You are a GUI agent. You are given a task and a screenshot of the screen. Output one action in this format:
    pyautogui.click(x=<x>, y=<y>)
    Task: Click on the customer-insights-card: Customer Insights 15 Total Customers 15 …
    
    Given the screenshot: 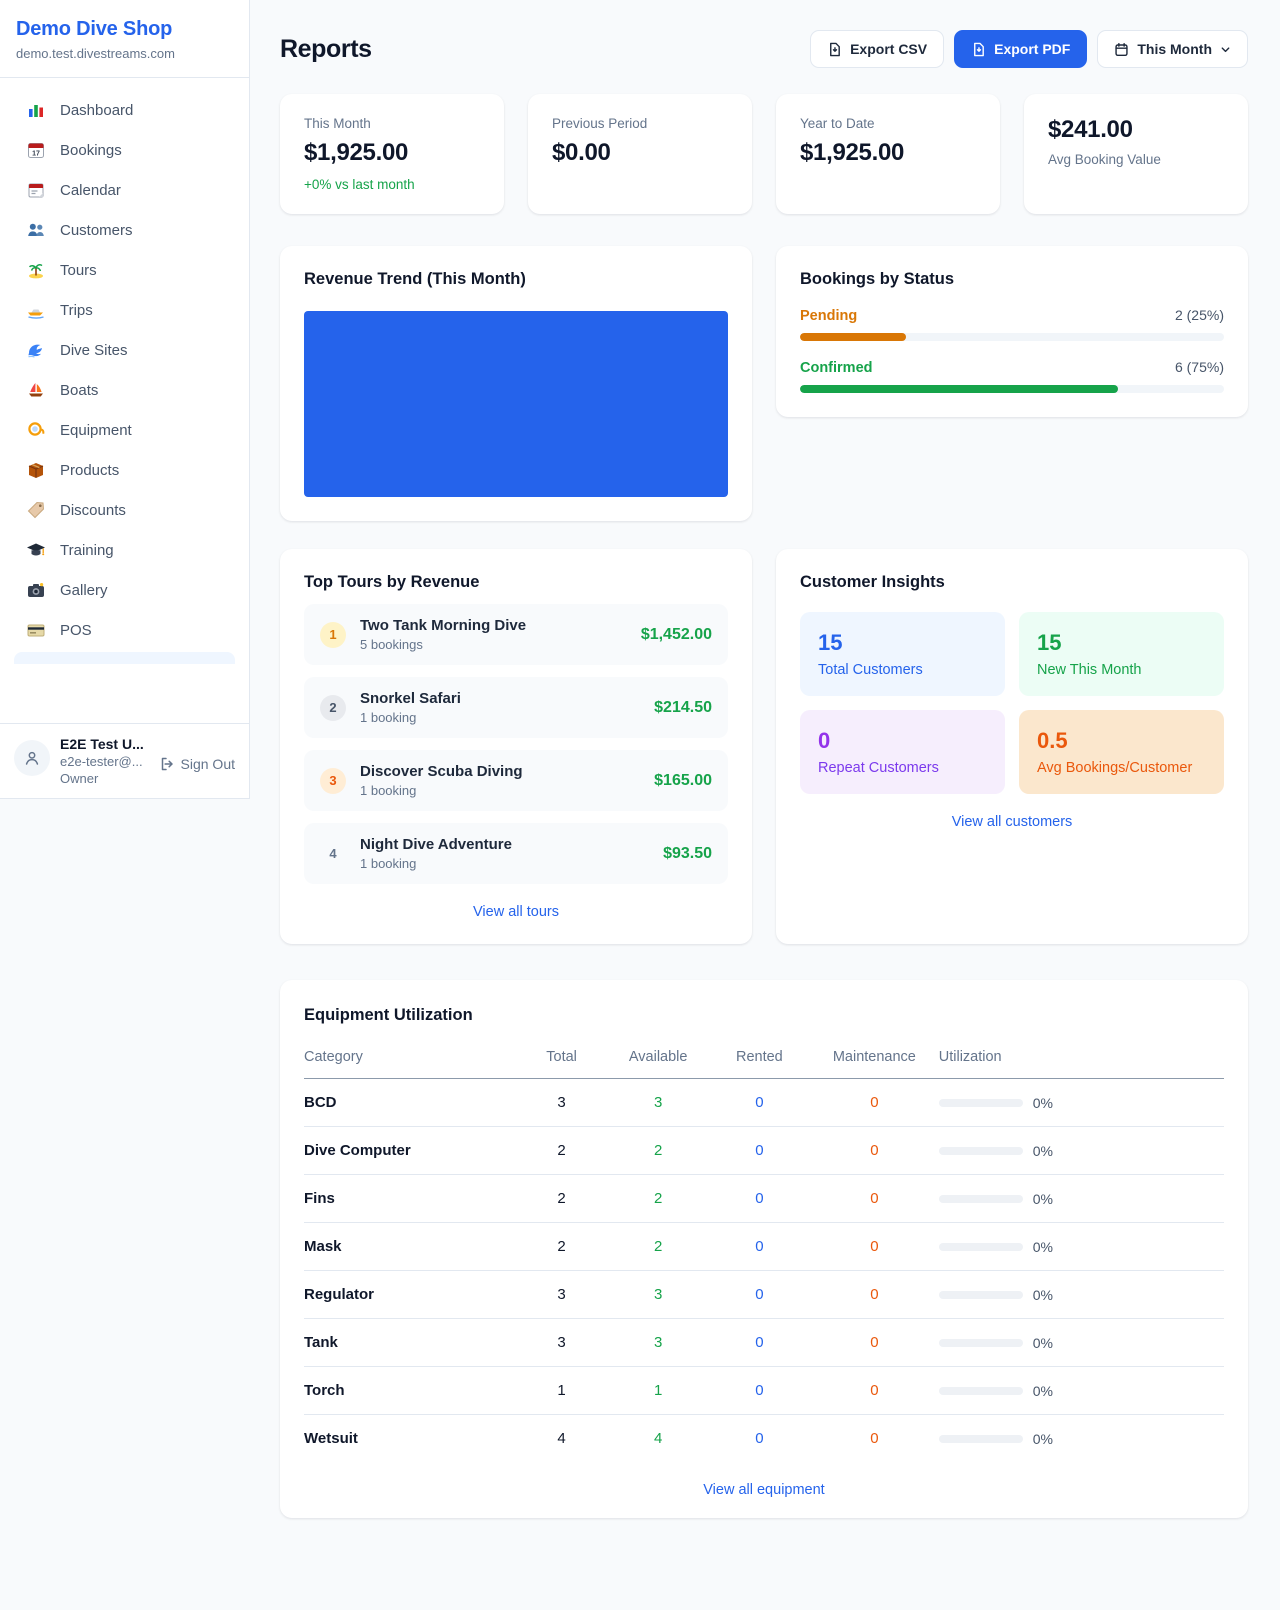 What is the action you would take?
    pyautogui.click(x=1012, y=746)
    